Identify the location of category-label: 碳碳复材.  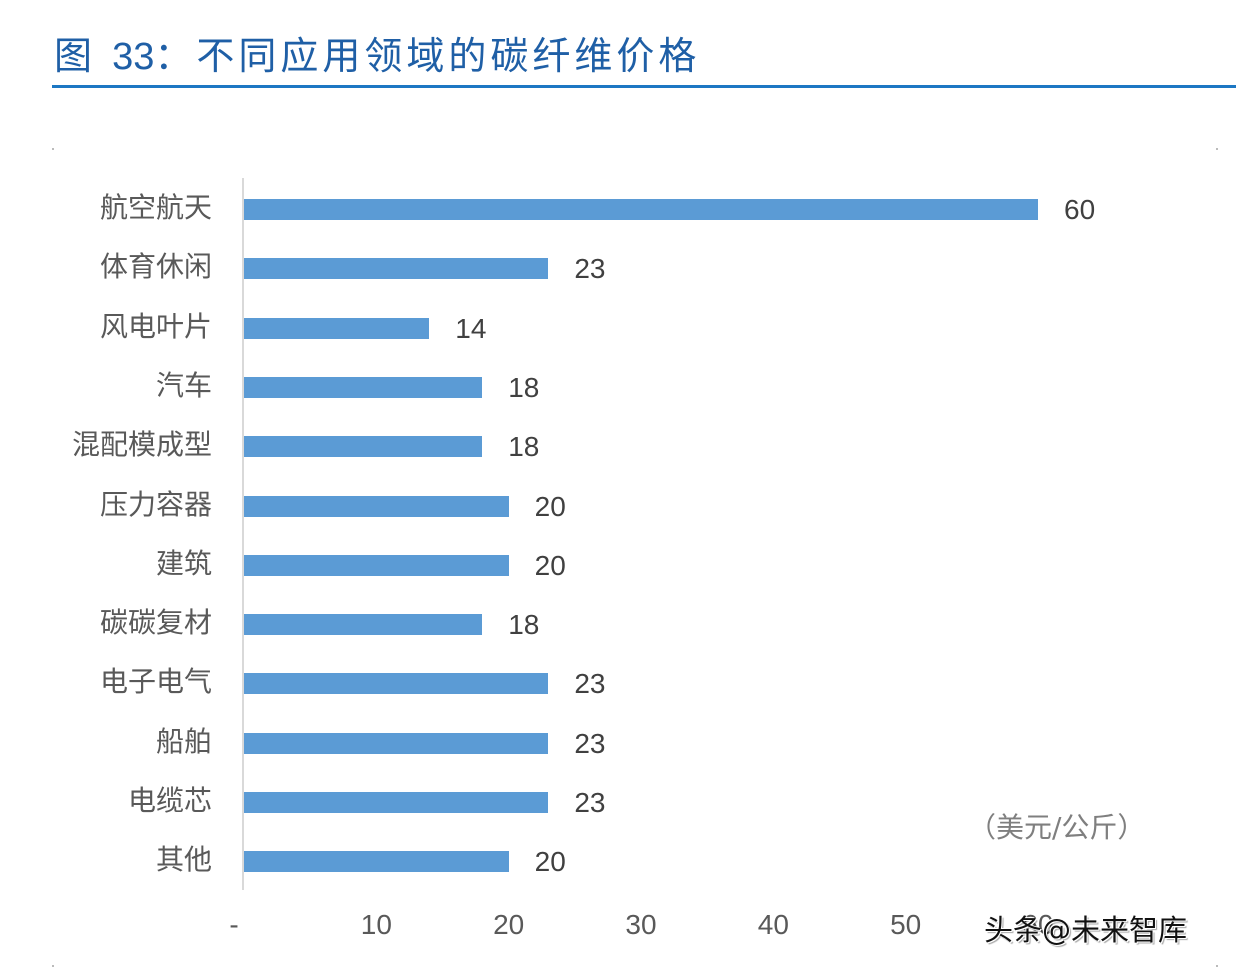
(155, 623).